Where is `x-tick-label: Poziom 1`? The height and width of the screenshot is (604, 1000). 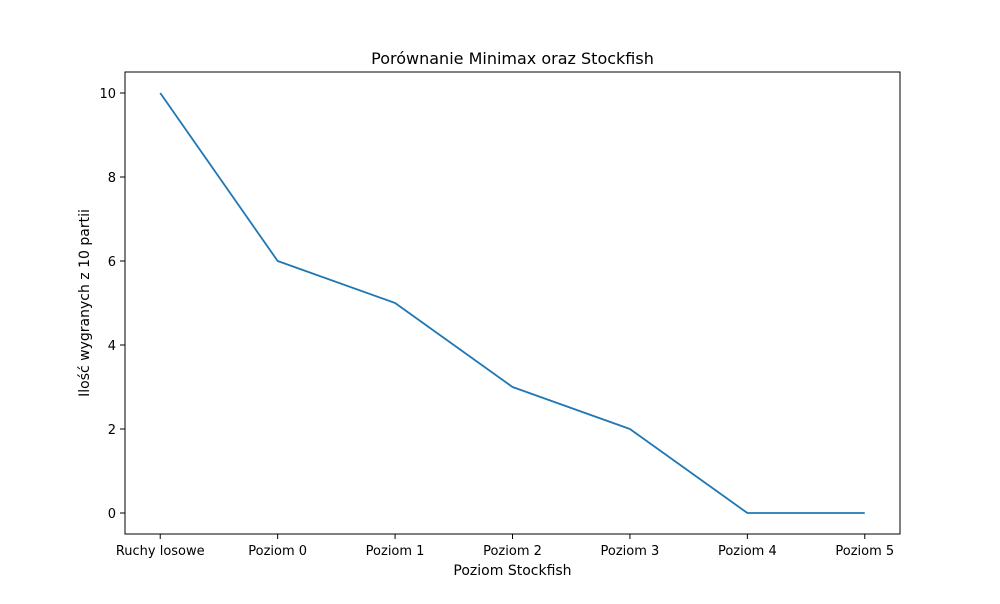
x-tick-label: Poziom 1 is located at coordinates (395, 551).